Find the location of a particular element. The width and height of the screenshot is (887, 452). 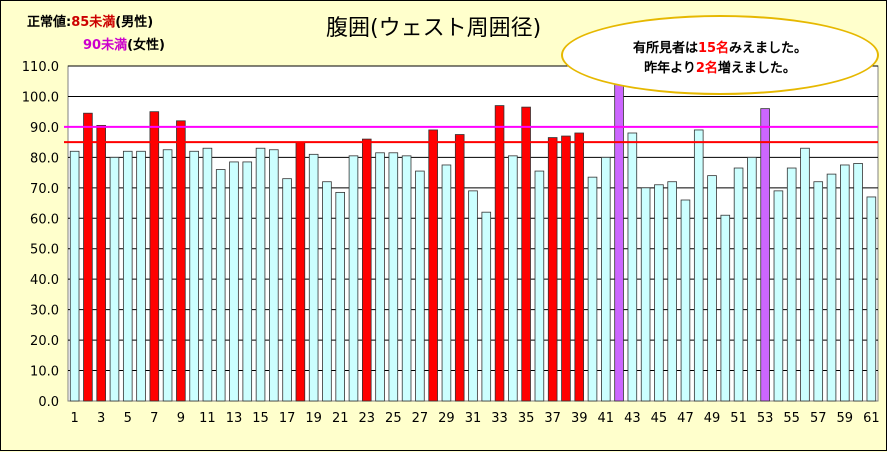

x-tick-label: 39 is located at coordinates (579, 418).